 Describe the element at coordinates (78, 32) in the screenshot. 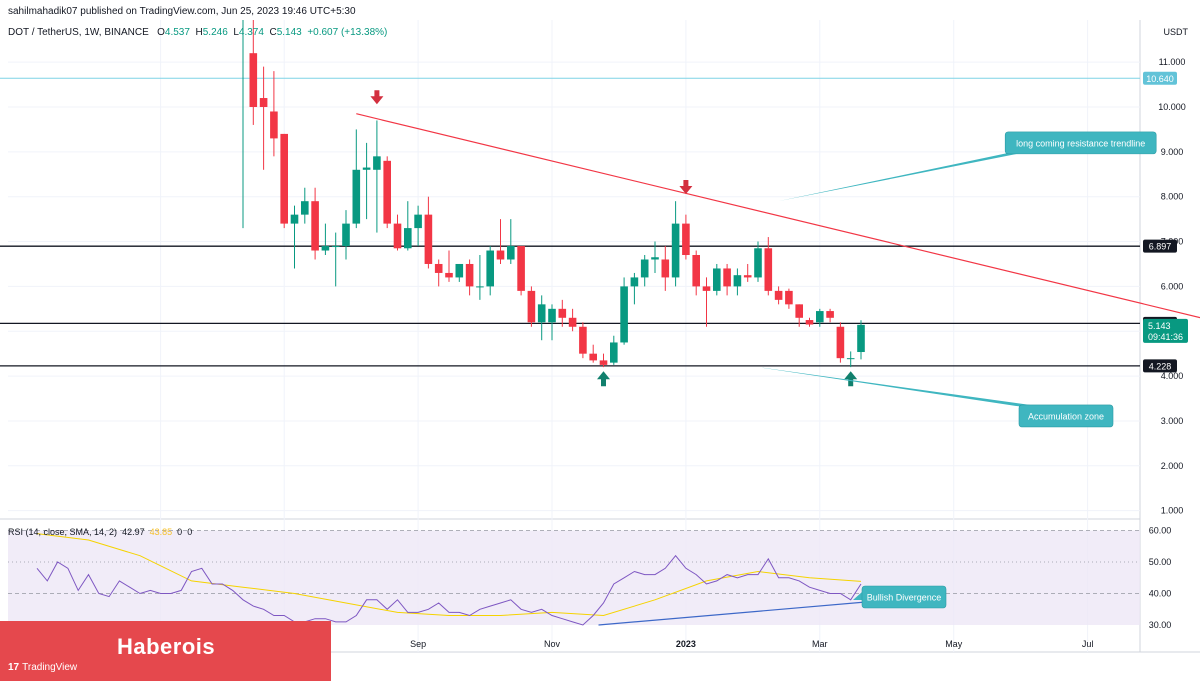

I see `symbol-label: DOT / TetherUS, 1W, BINANCE` at that location.